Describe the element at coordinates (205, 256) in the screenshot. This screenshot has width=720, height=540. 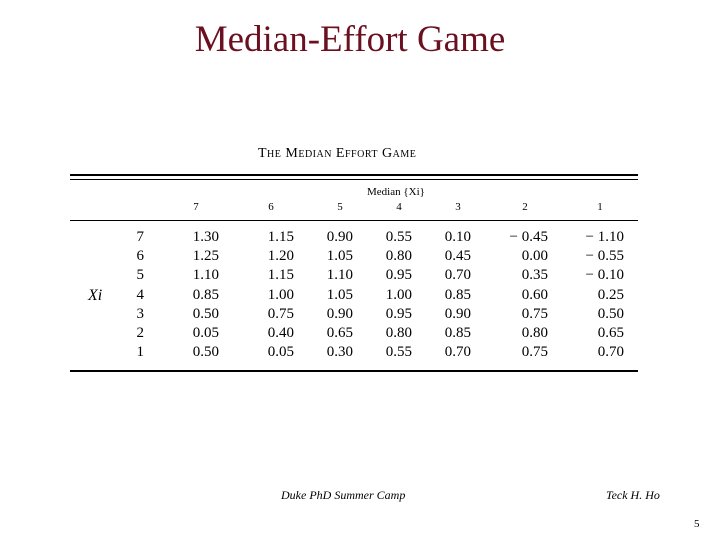
I see `table-cell: 1.25` at that location.